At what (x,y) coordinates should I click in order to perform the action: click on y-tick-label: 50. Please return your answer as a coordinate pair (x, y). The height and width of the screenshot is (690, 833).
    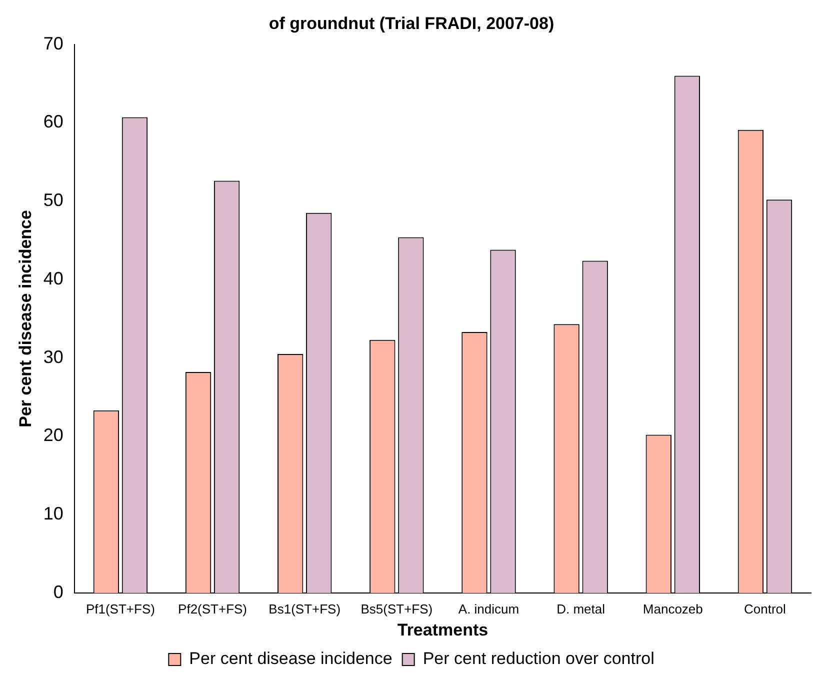
    Looking at the image, I should click on (53, 200).